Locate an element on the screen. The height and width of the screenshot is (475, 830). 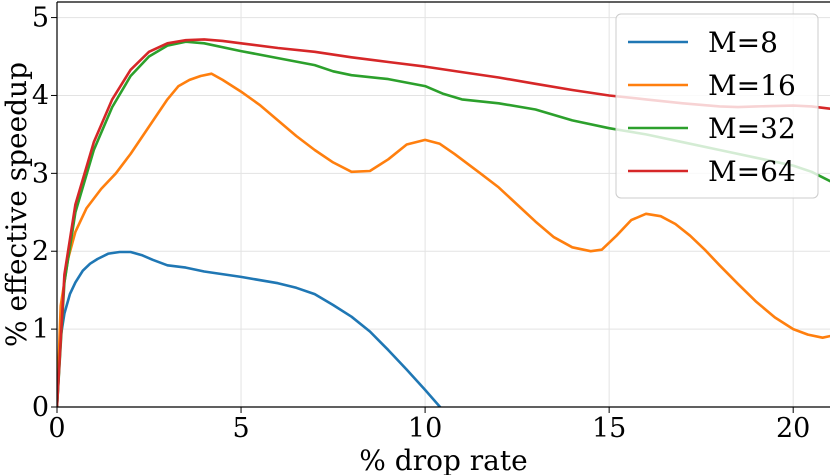
y-tick-label: 3 is located at coordinates (40, 173).